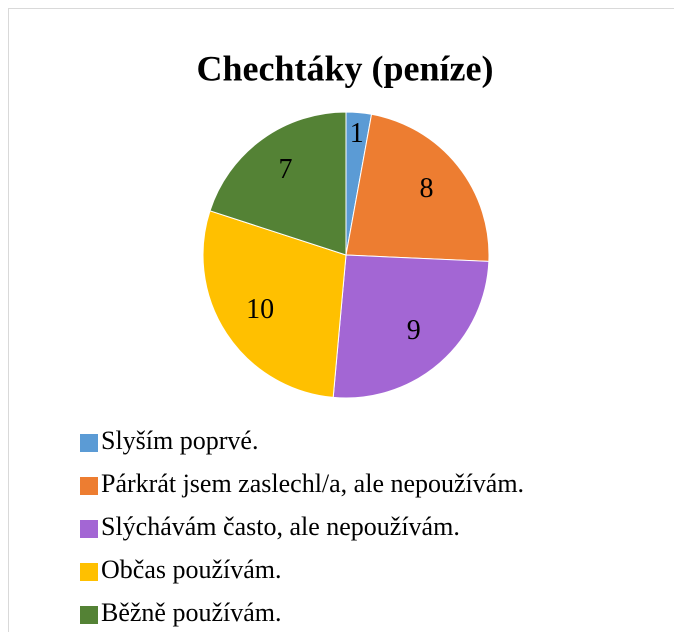  Describe the element at coordinates (312, 483) in the screenshot. I see `legend-label: Párkrát jsem zaslechl/a, ale nepoužívám.` at that location.